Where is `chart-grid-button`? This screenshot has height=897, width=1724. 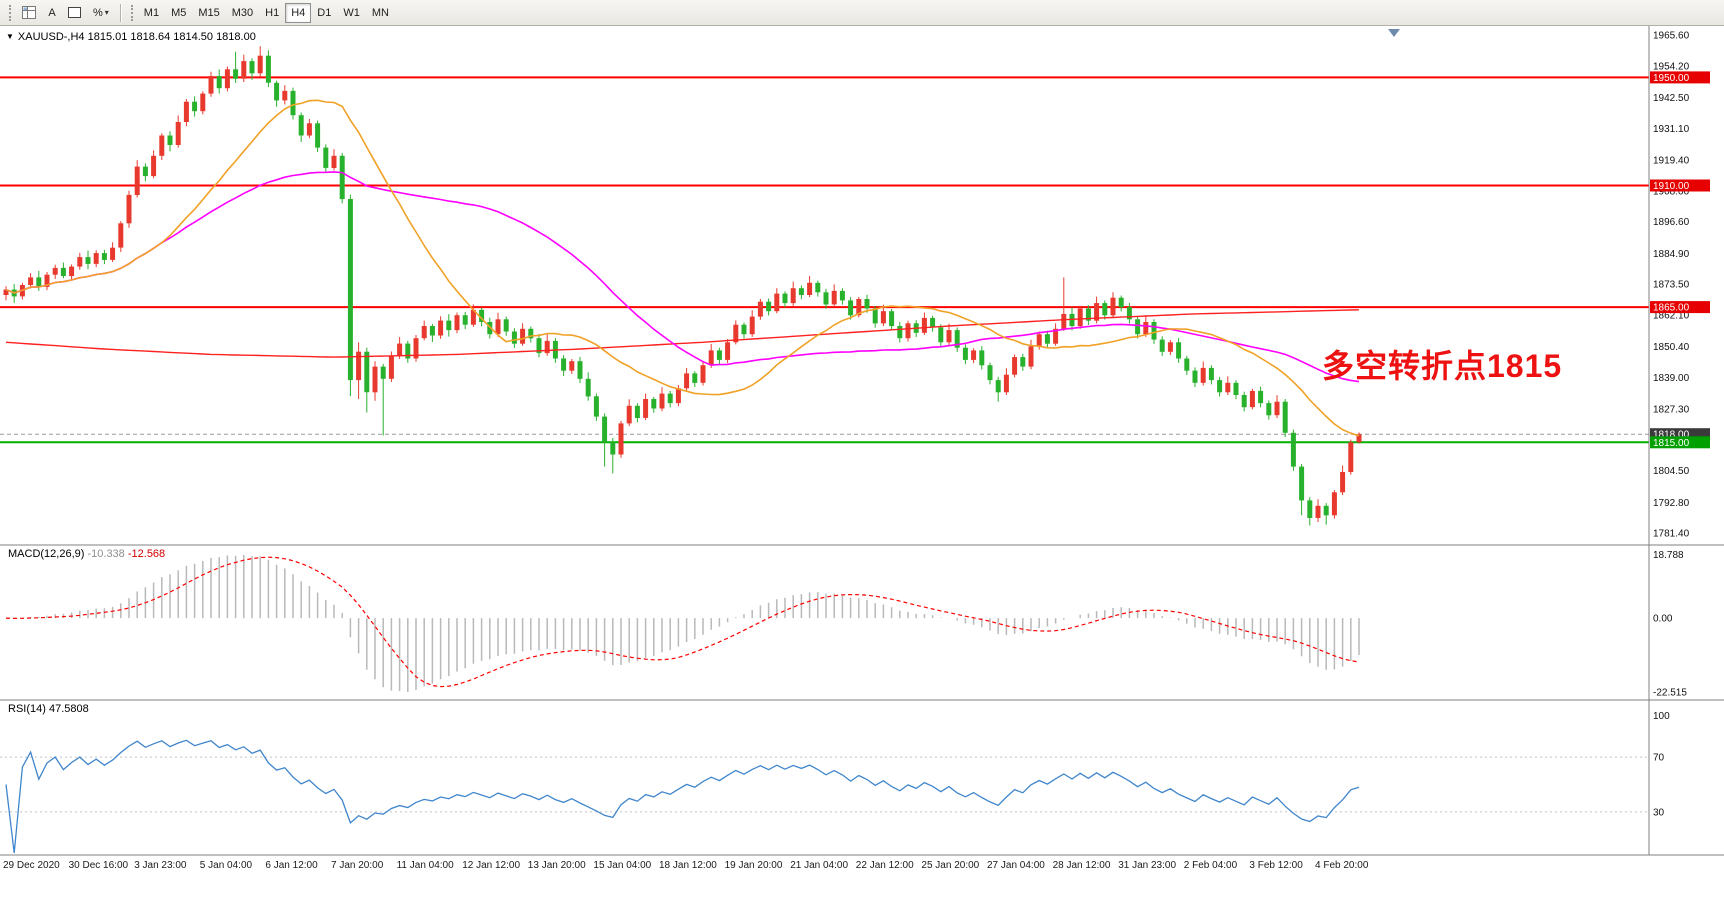 chart-grid-button is located at coordinates (29, 13).